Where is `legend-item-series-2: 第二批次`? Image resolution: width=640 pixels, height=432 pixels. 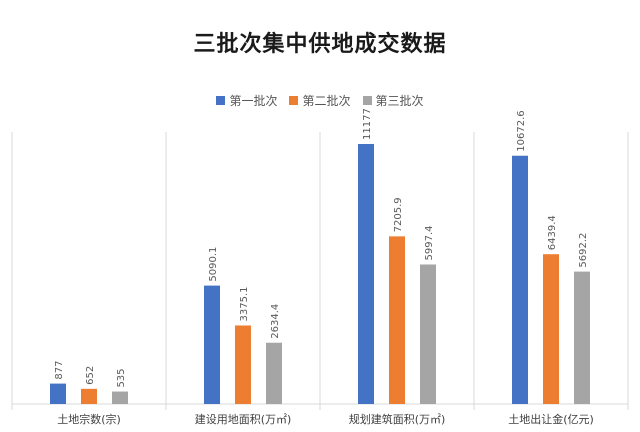
legend-item-series-2: 第二批次 is located at coordinates (320, 100).